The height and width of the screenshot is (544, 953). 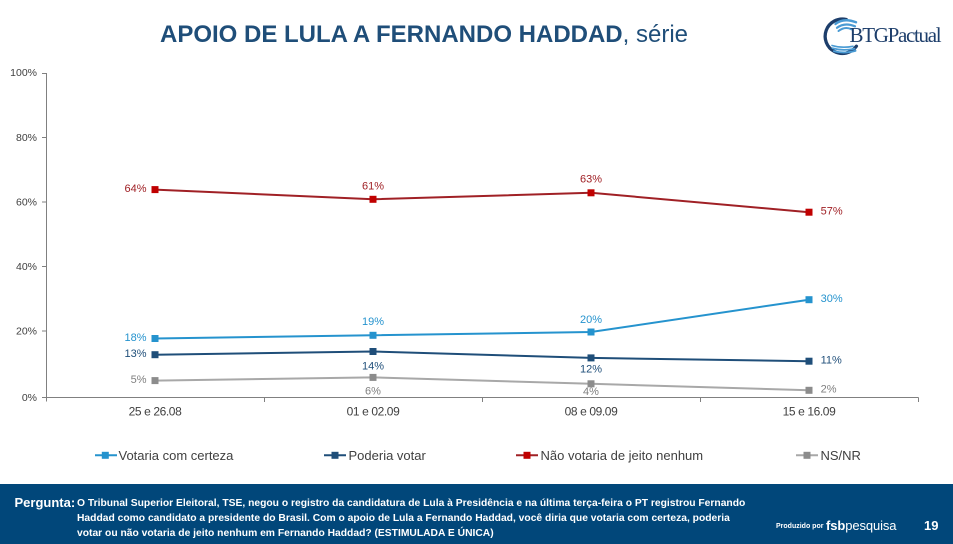 What do you see at coordinates (373, 412) in the screenshot?
I see `svg-text: 01 e 02.09` at bounding box center [373, 412].